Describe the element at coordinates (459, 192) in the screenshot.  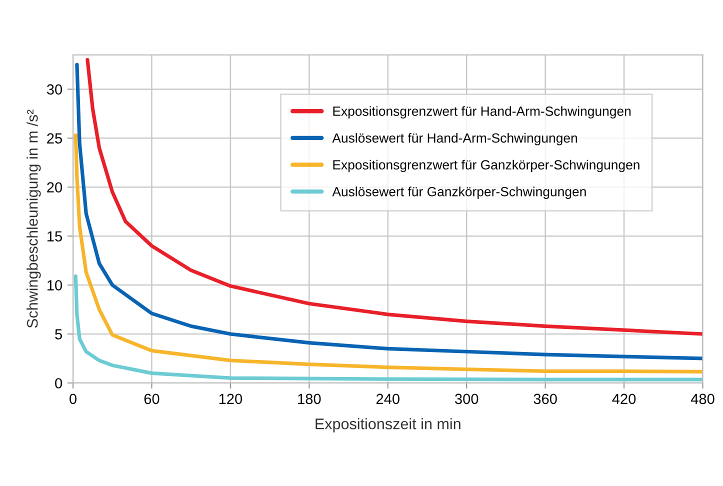
I see `legend-label: Auslösewert für Ganzkörper-Schwingungen` at that location.